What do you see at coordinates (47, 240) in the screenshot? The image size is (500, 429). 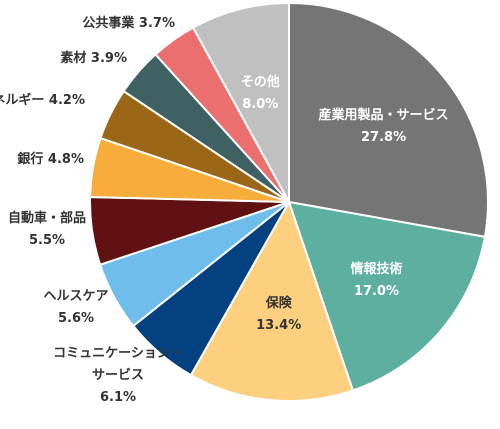 I see `slice-value-label: 5.5%` at bounding box center [47, 240].